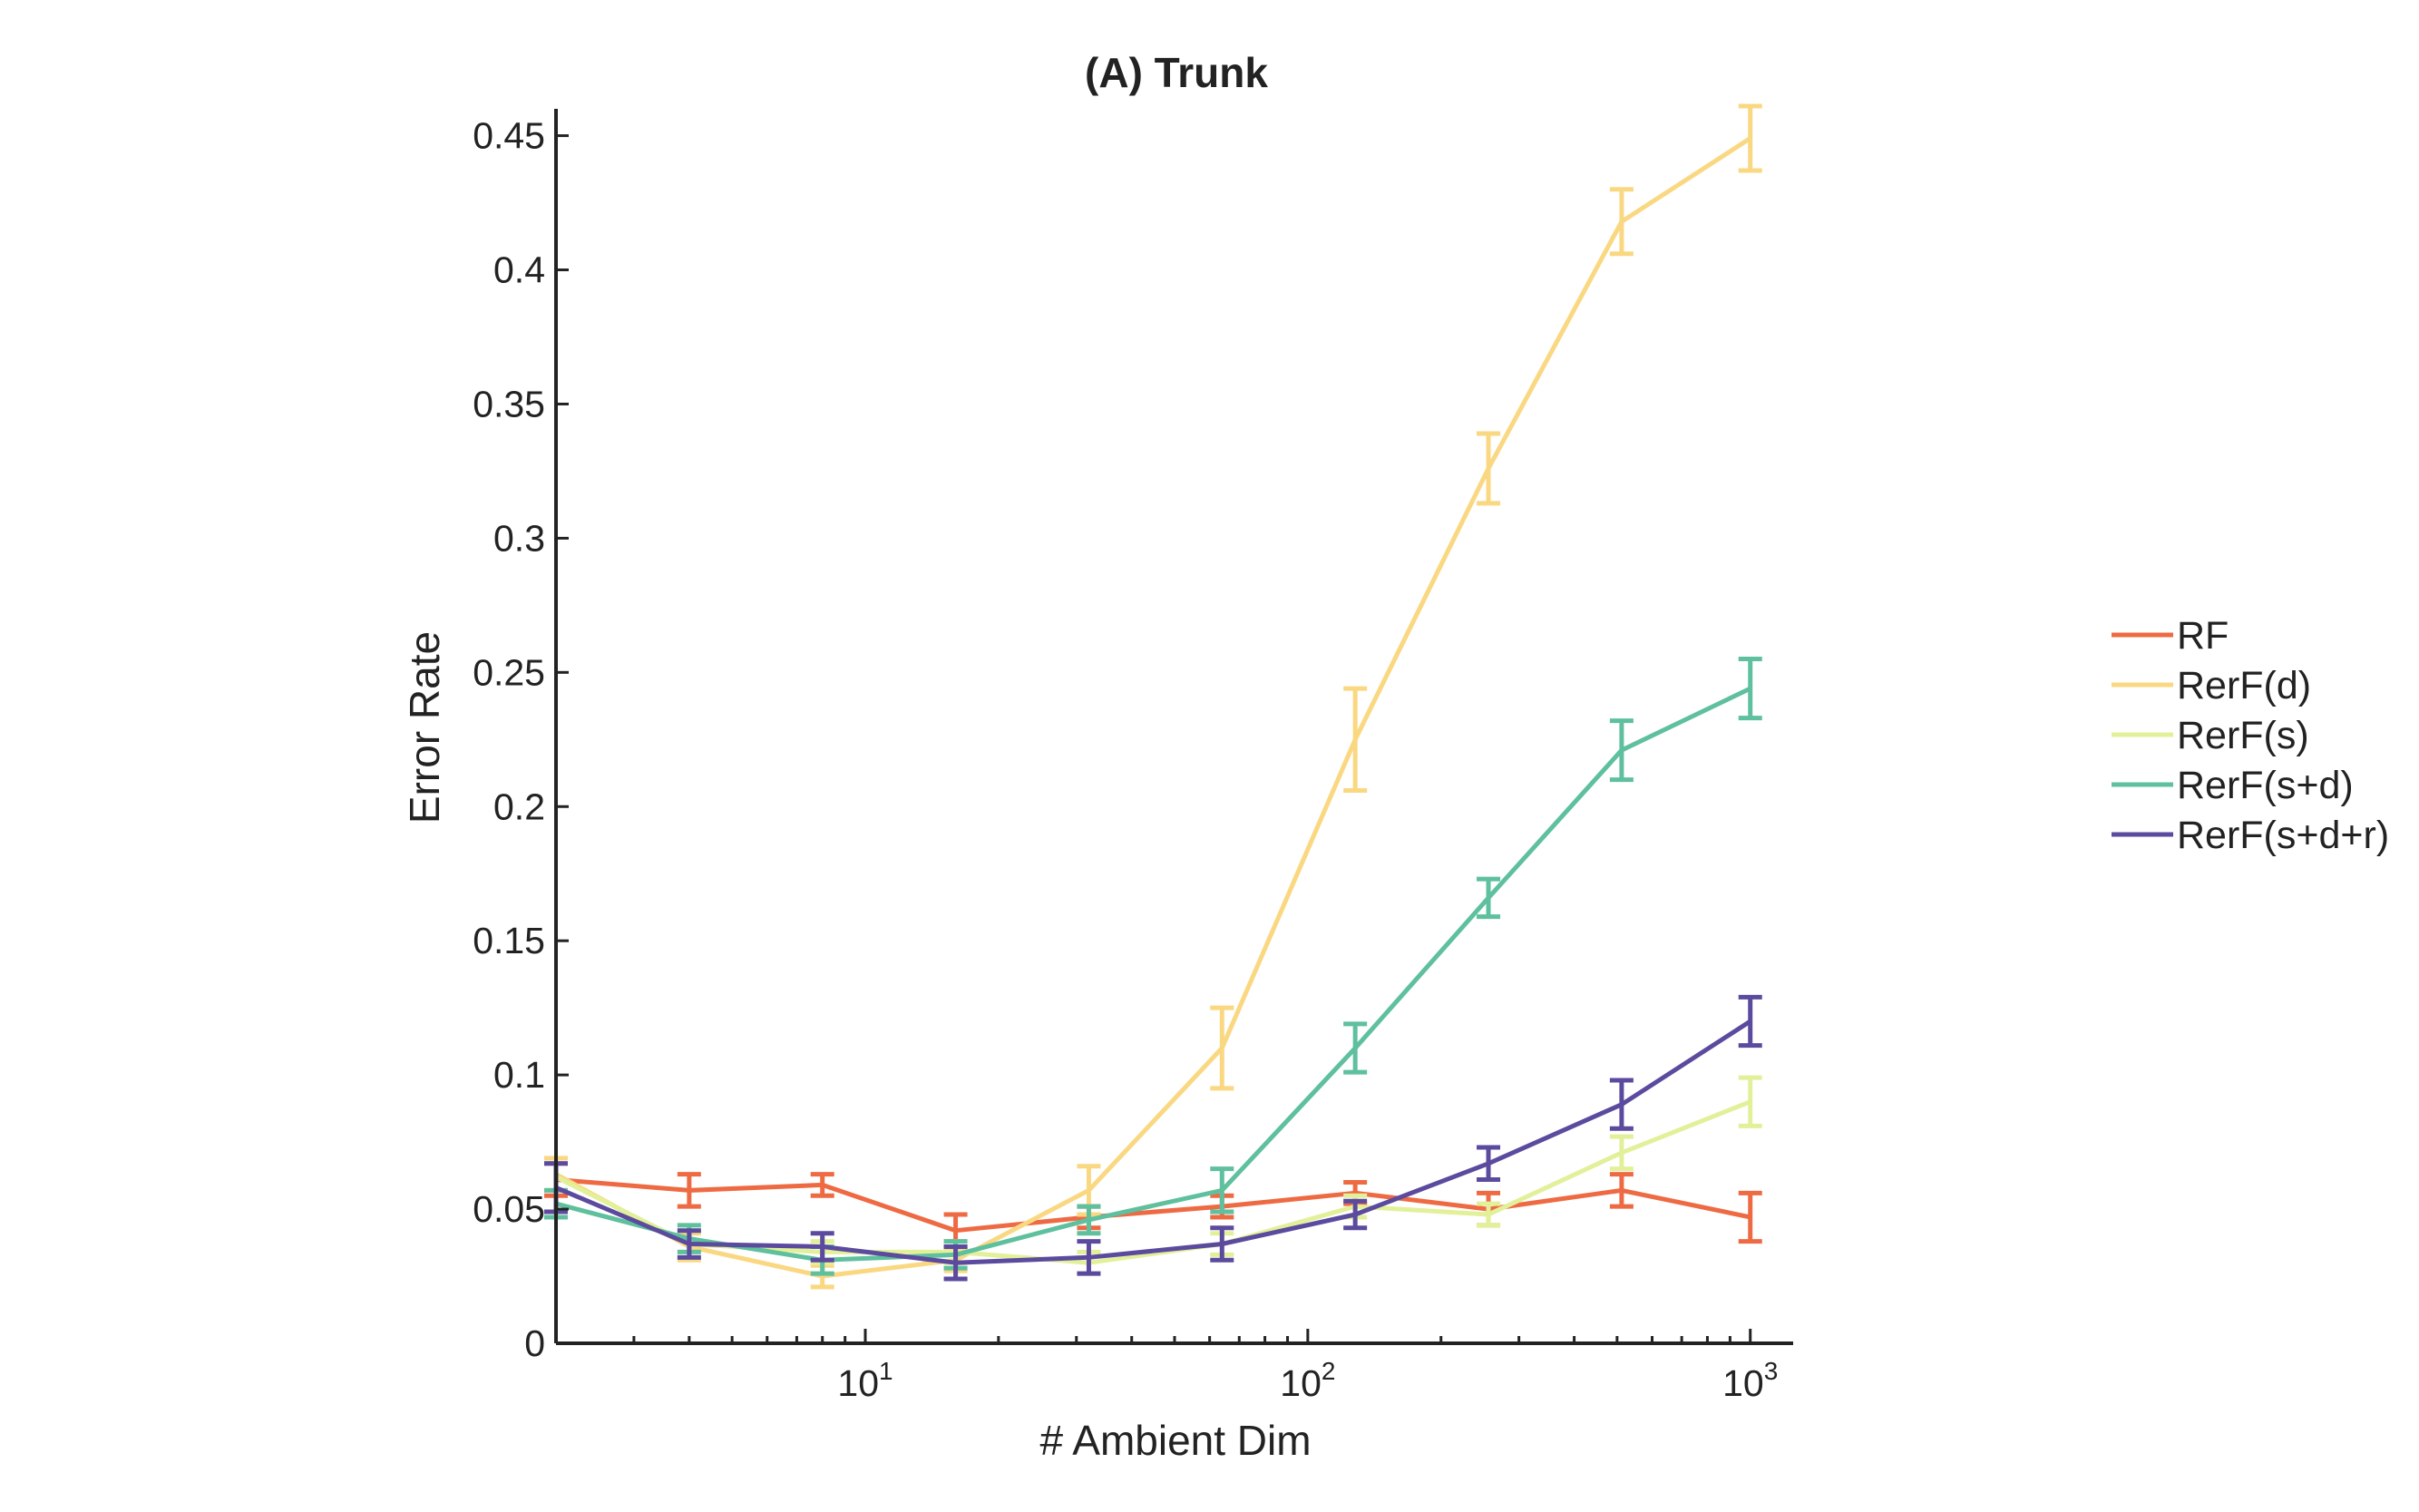 The width and height of the screenshot is (2419, 1512). Describe the element at coordinates (509, 136) in the screenshot. I see `y-tick-label: 0.45` at that location.